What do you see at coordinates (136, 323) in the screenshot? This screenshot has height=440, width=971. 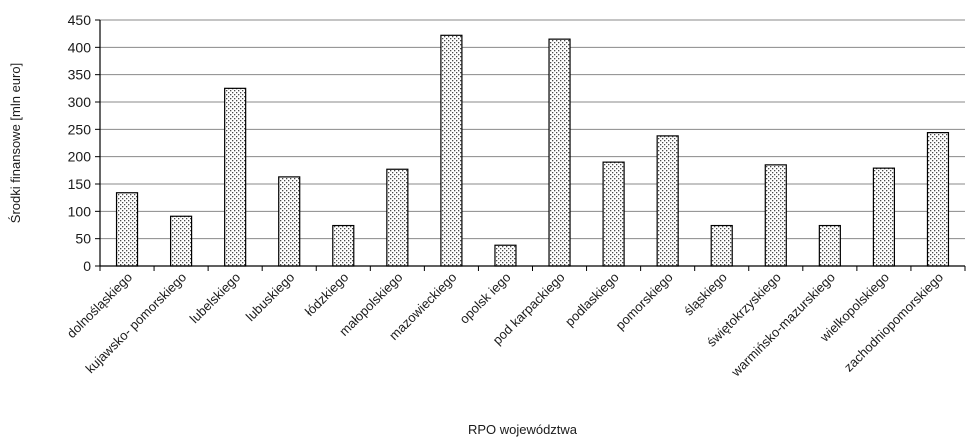 I see `x-category-label: kujawsko- pomorskiego` at bounding box center [136, 323].